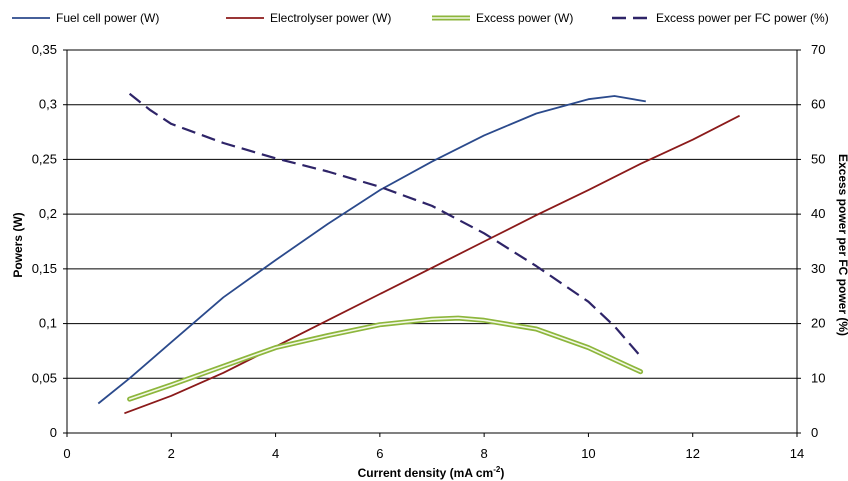 This screenshot has width=848, height=481. I want to click on y2-tick-label: 30, so click(818, 268).